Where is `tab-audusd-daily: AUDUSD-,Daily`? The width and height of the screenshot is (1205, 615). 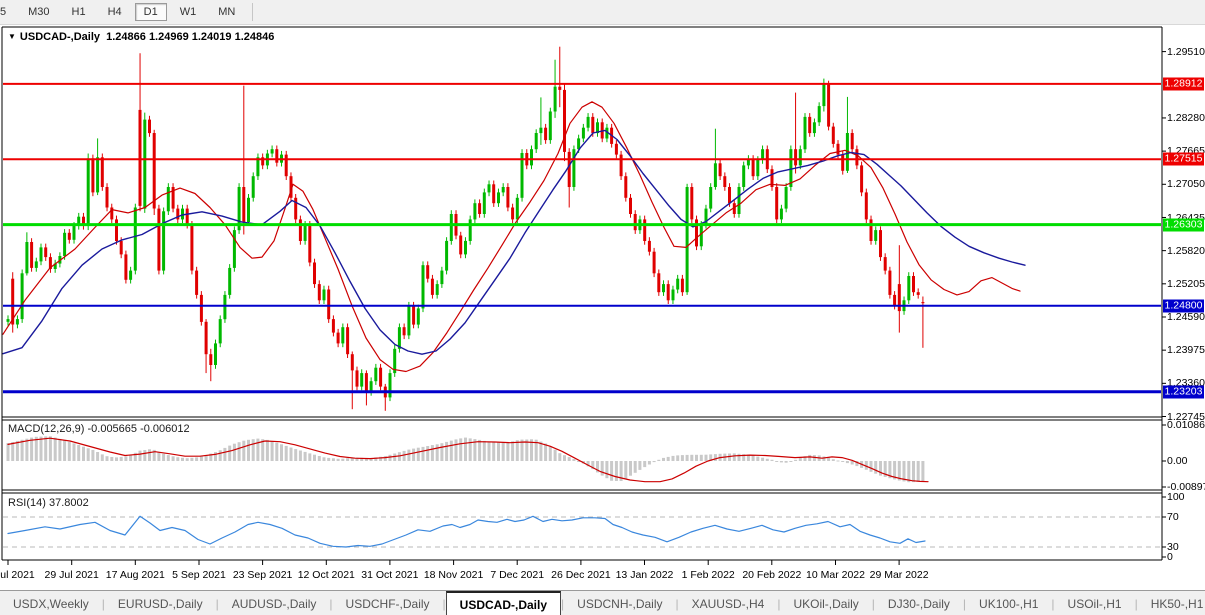
tab-audusd-daily: AUDUSD-,Daily is located at coordinates (274, 603).